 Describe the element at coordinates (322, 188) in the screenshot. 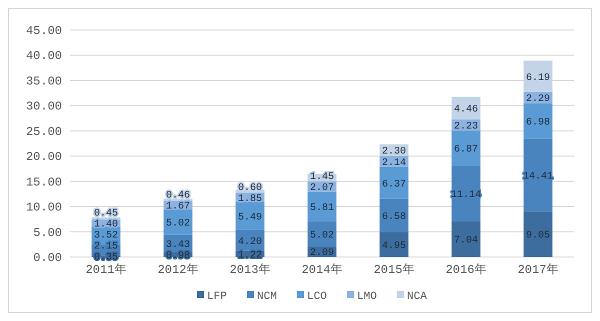

I see `data-label: 2.07` at that location.